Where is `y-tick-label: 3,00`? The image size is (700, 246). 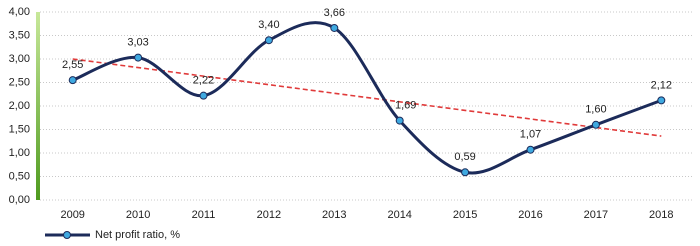
y-tick-label: 3,00 is located at coordinates (19, 59).